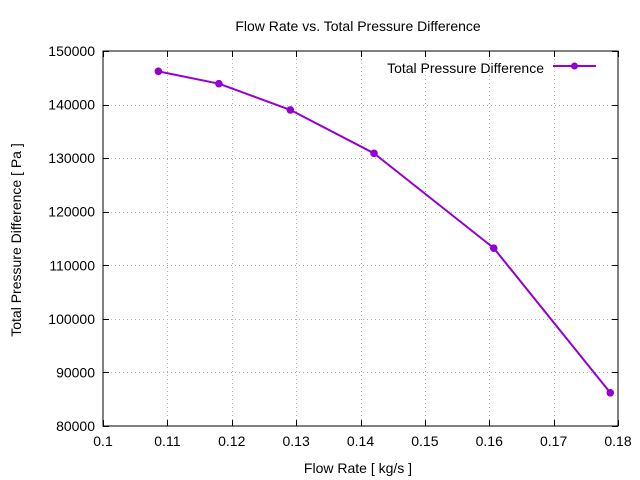  What do you see at coordinates (489, 441) in the screenshot?
I see `x-tick-label: 0.16` at bounding box center [489, 441].